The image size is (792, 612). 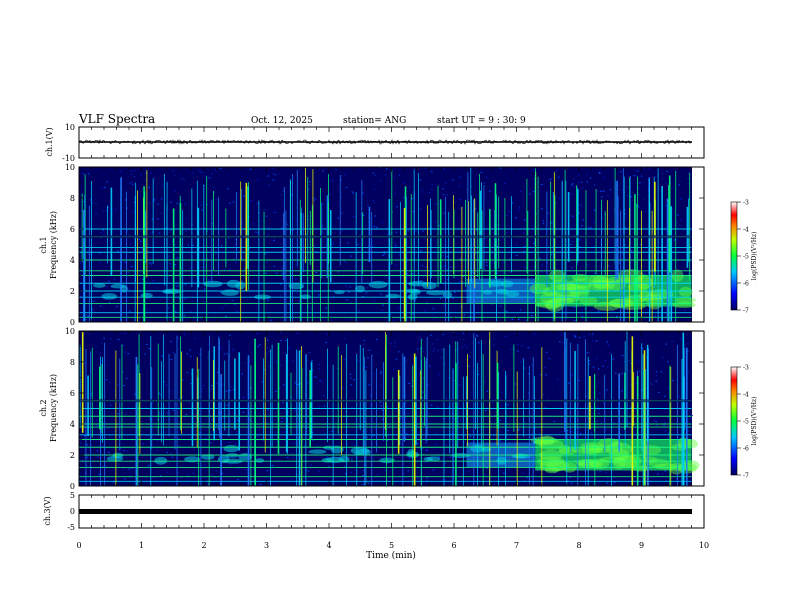 I want to click on ch1-xticks, so click(x=391, y=142).